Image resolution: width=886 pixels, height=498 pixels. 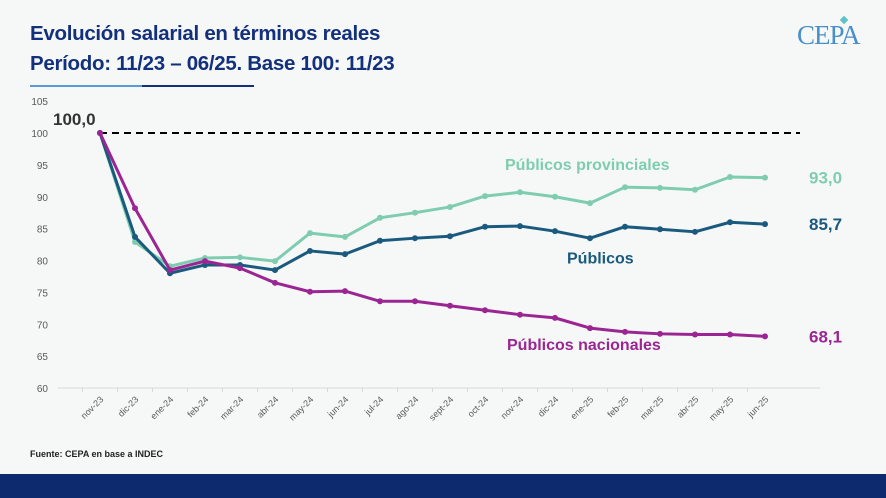 What do you see at coordinates (829, 35) in the screenshot?
I see `cepa-logo: CEPA` at bounding box center [829, 35].